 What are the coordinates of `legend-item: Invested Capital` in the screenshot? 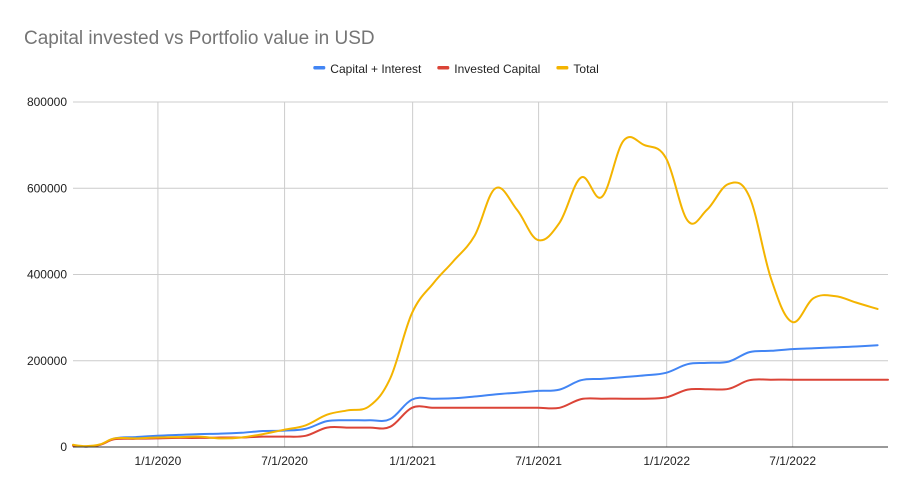 It's located at (488, 69).